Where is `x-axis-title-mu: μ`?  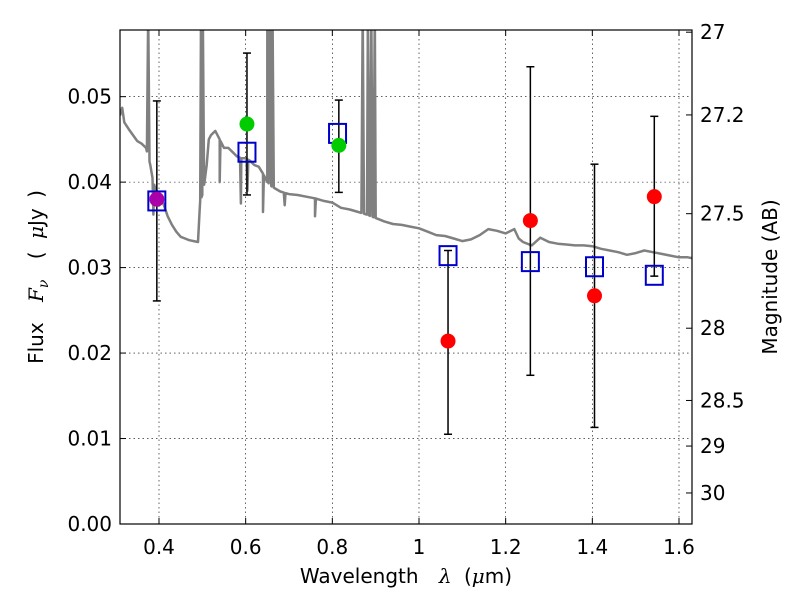 x-axis-title-mu: μ is located at coordinates (478, 576).